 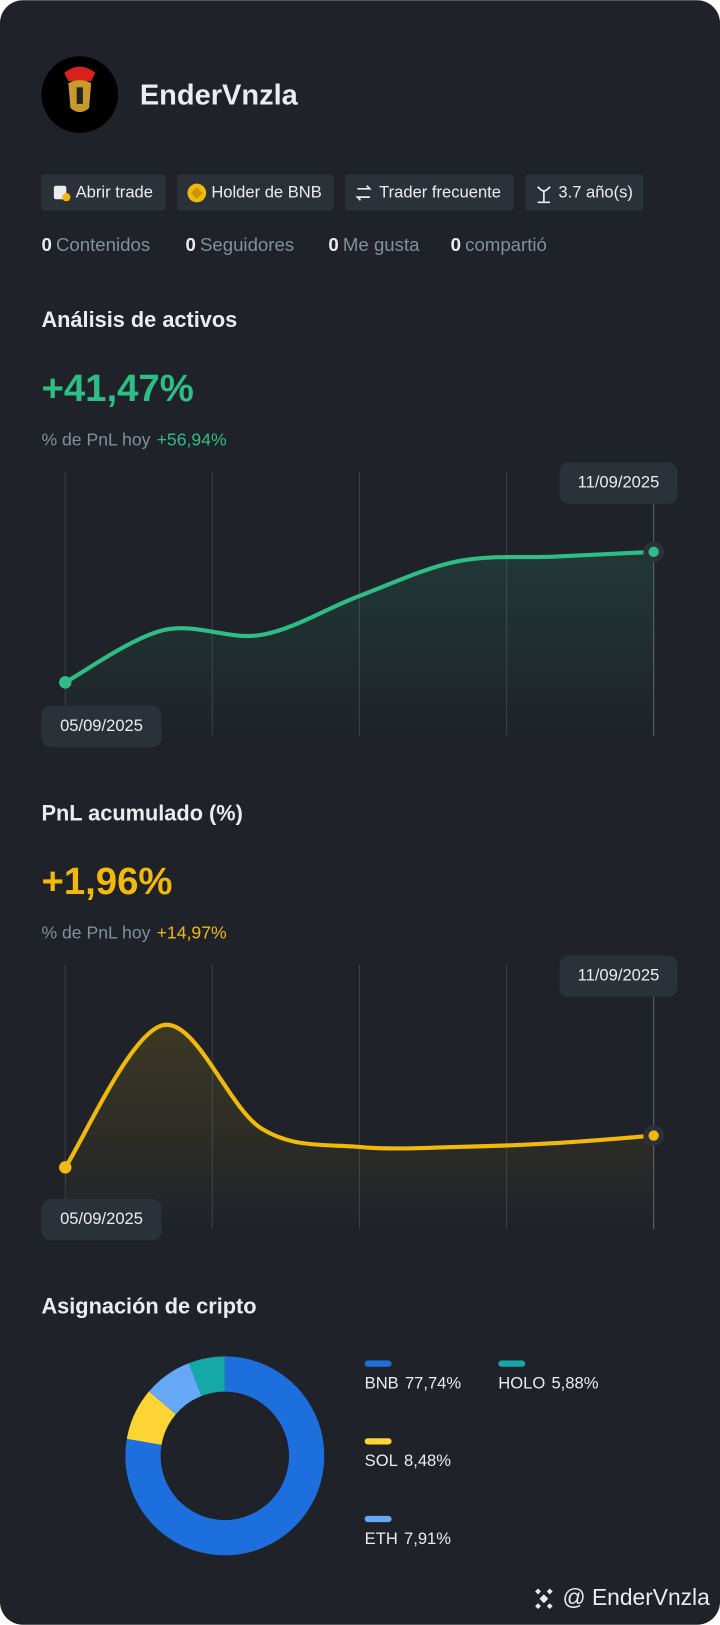 I want to click on legend-name: ETH, so click(x=381, y=1538).